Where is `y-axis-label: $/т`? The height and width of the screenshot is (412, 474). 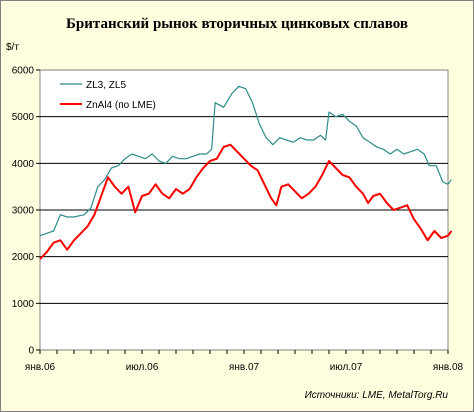
y-axis-label: $/т is located at coordinates (12, 47).